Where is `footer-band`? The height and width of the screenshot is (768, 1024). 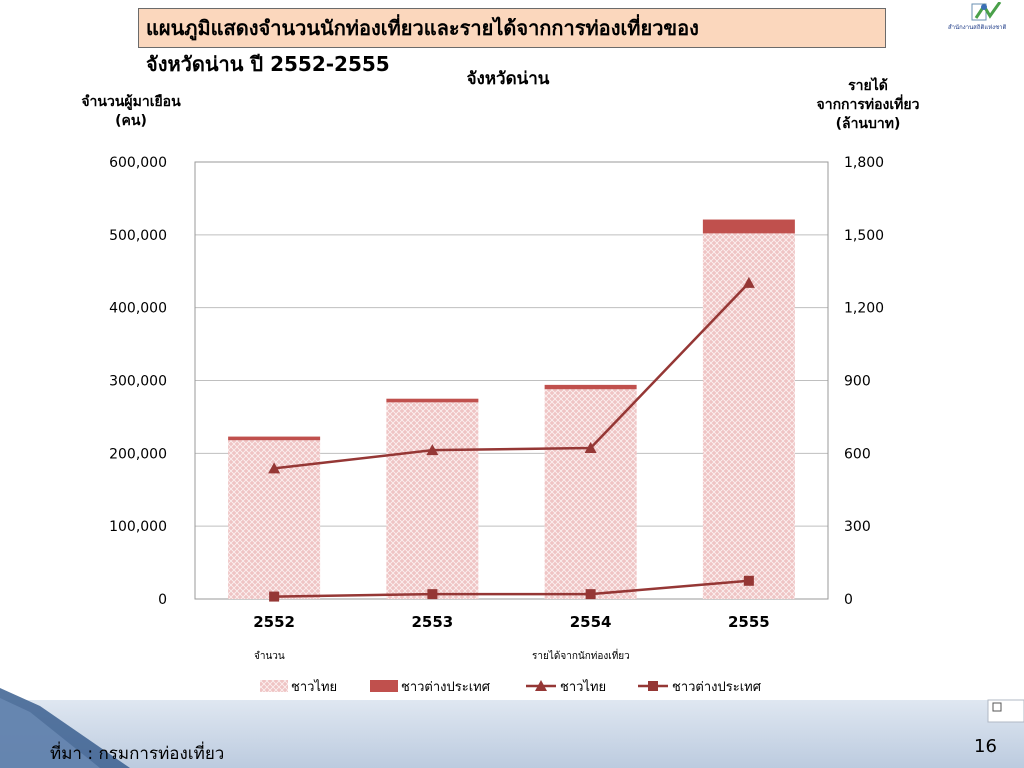
footer-band is located at coordinates (512, 728).